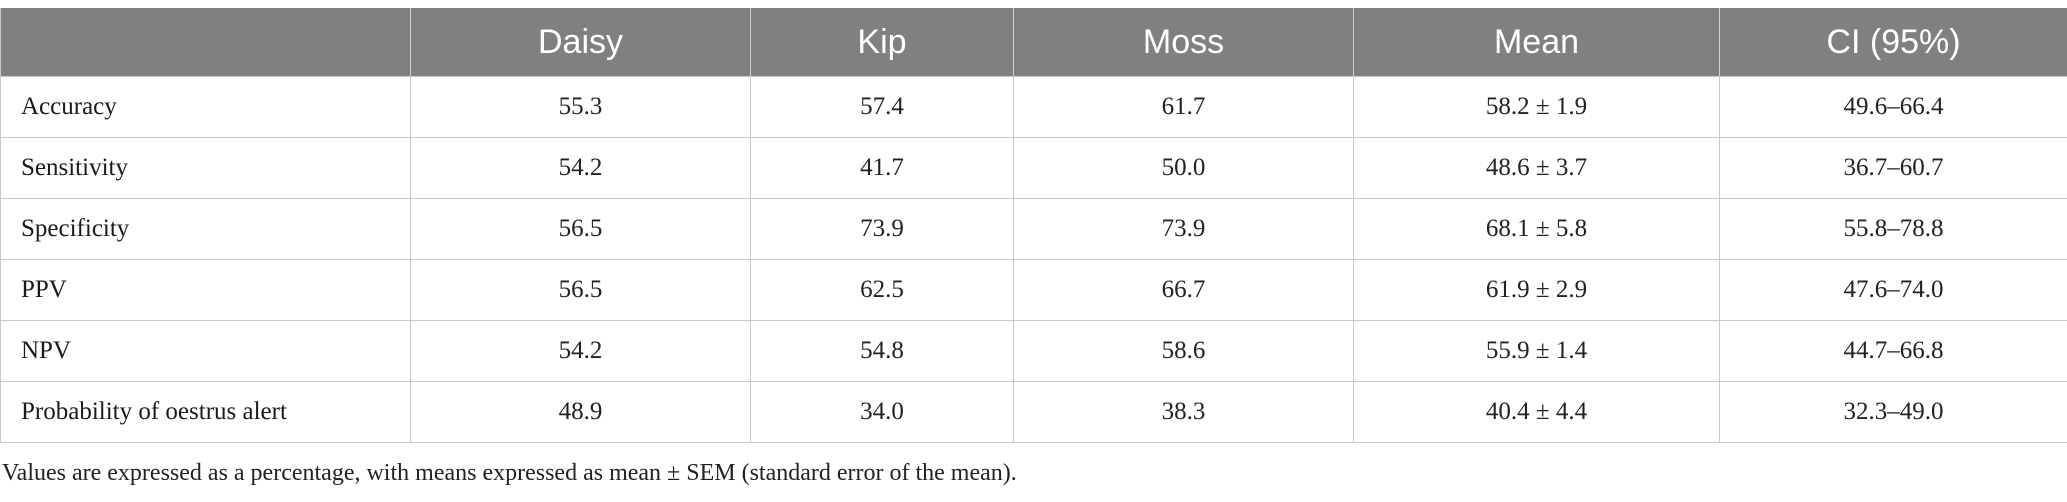 This screenshot has height=502, width=2067. What do you see at coordinates (1183, 42) in the screenshot?
I see `header-cell-moss: Moss` at bounding box center [1183, 42].